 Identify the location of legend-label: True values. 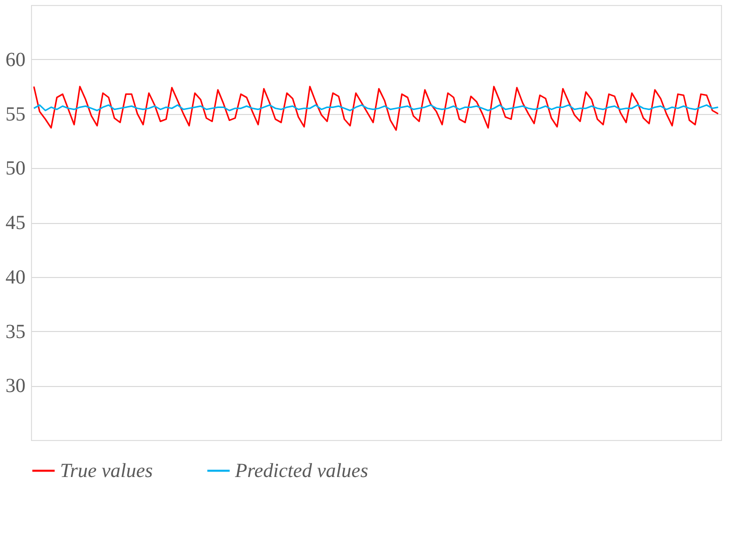
(106, 471).